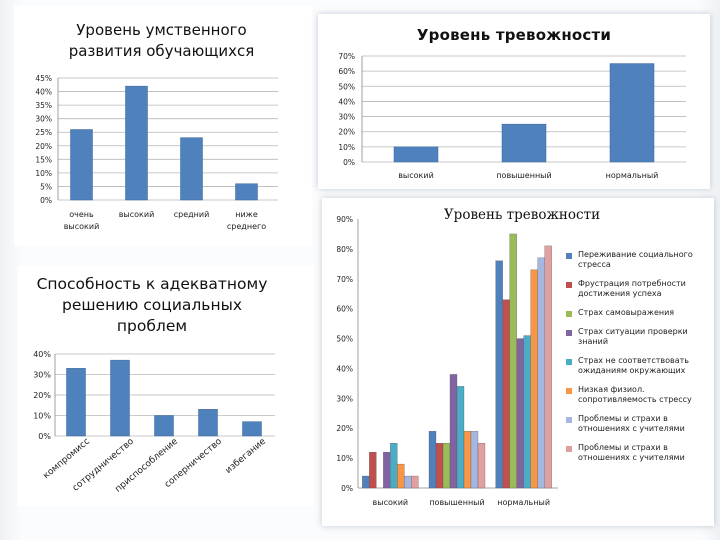  I want to click on chart-intelligence-title: Уровень умственного развития обучающихся, so click(161, 40).